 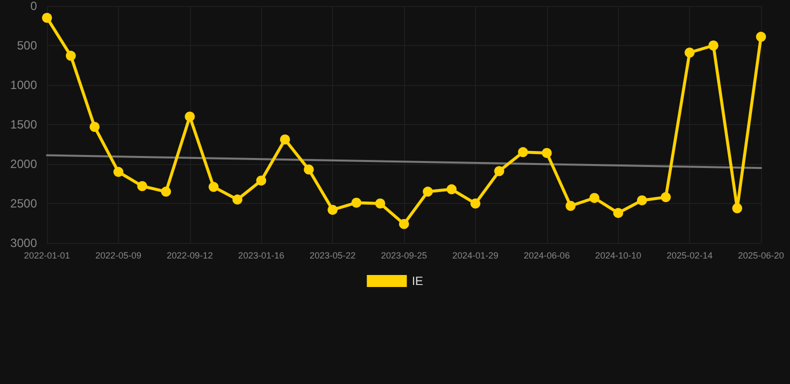 I want to click on y-tick-label: 1000, so click(x=24, y=85).